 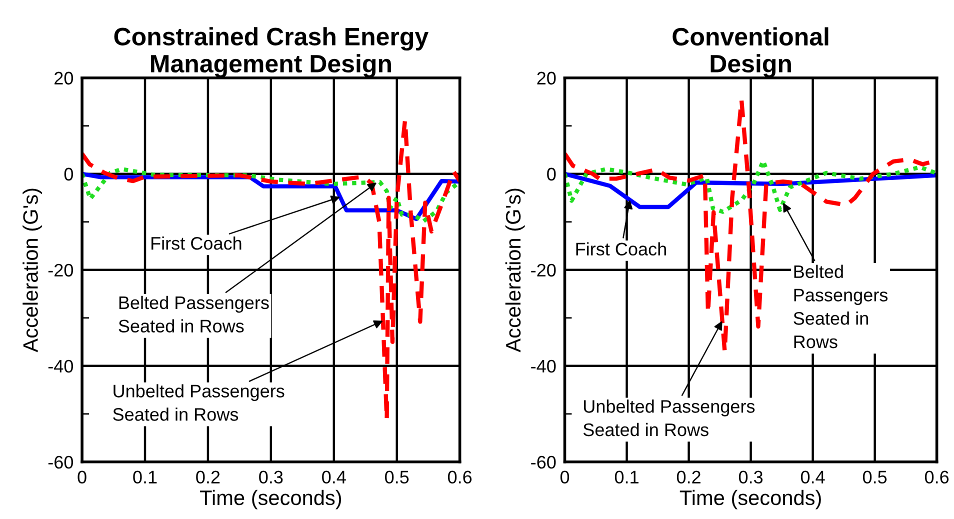 What do you see at coordinates (271, 52) in the screenshot?
I see `chart-title: Constrained Crash Energy Management Design` at bounding box center [271, 52].